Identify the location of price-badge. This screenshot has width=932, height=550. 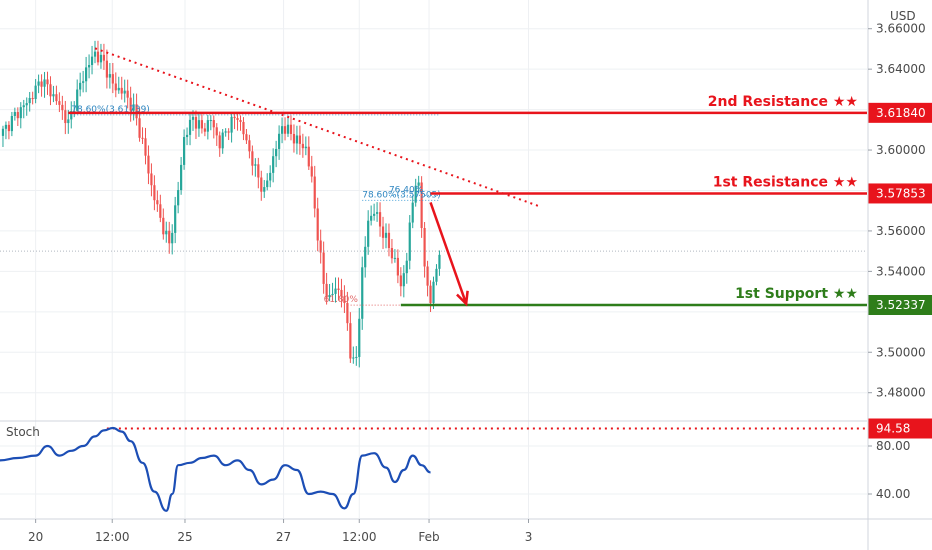
(900, 193).